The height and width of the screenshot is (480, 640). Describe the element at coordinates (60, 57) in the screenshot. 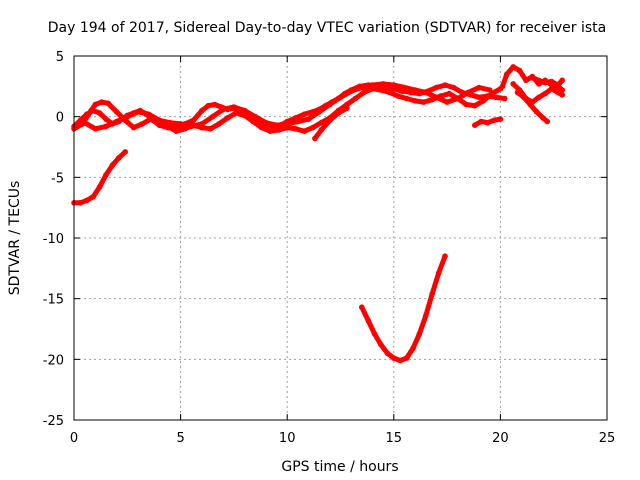

I see `y-tick-label: 5` at that location.